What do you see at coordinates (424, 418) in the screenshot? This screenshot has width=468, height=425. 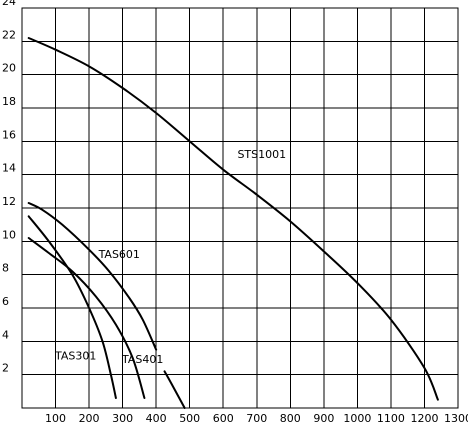 I see `x-tick-label: 1200` at bounding box center [424, 418].